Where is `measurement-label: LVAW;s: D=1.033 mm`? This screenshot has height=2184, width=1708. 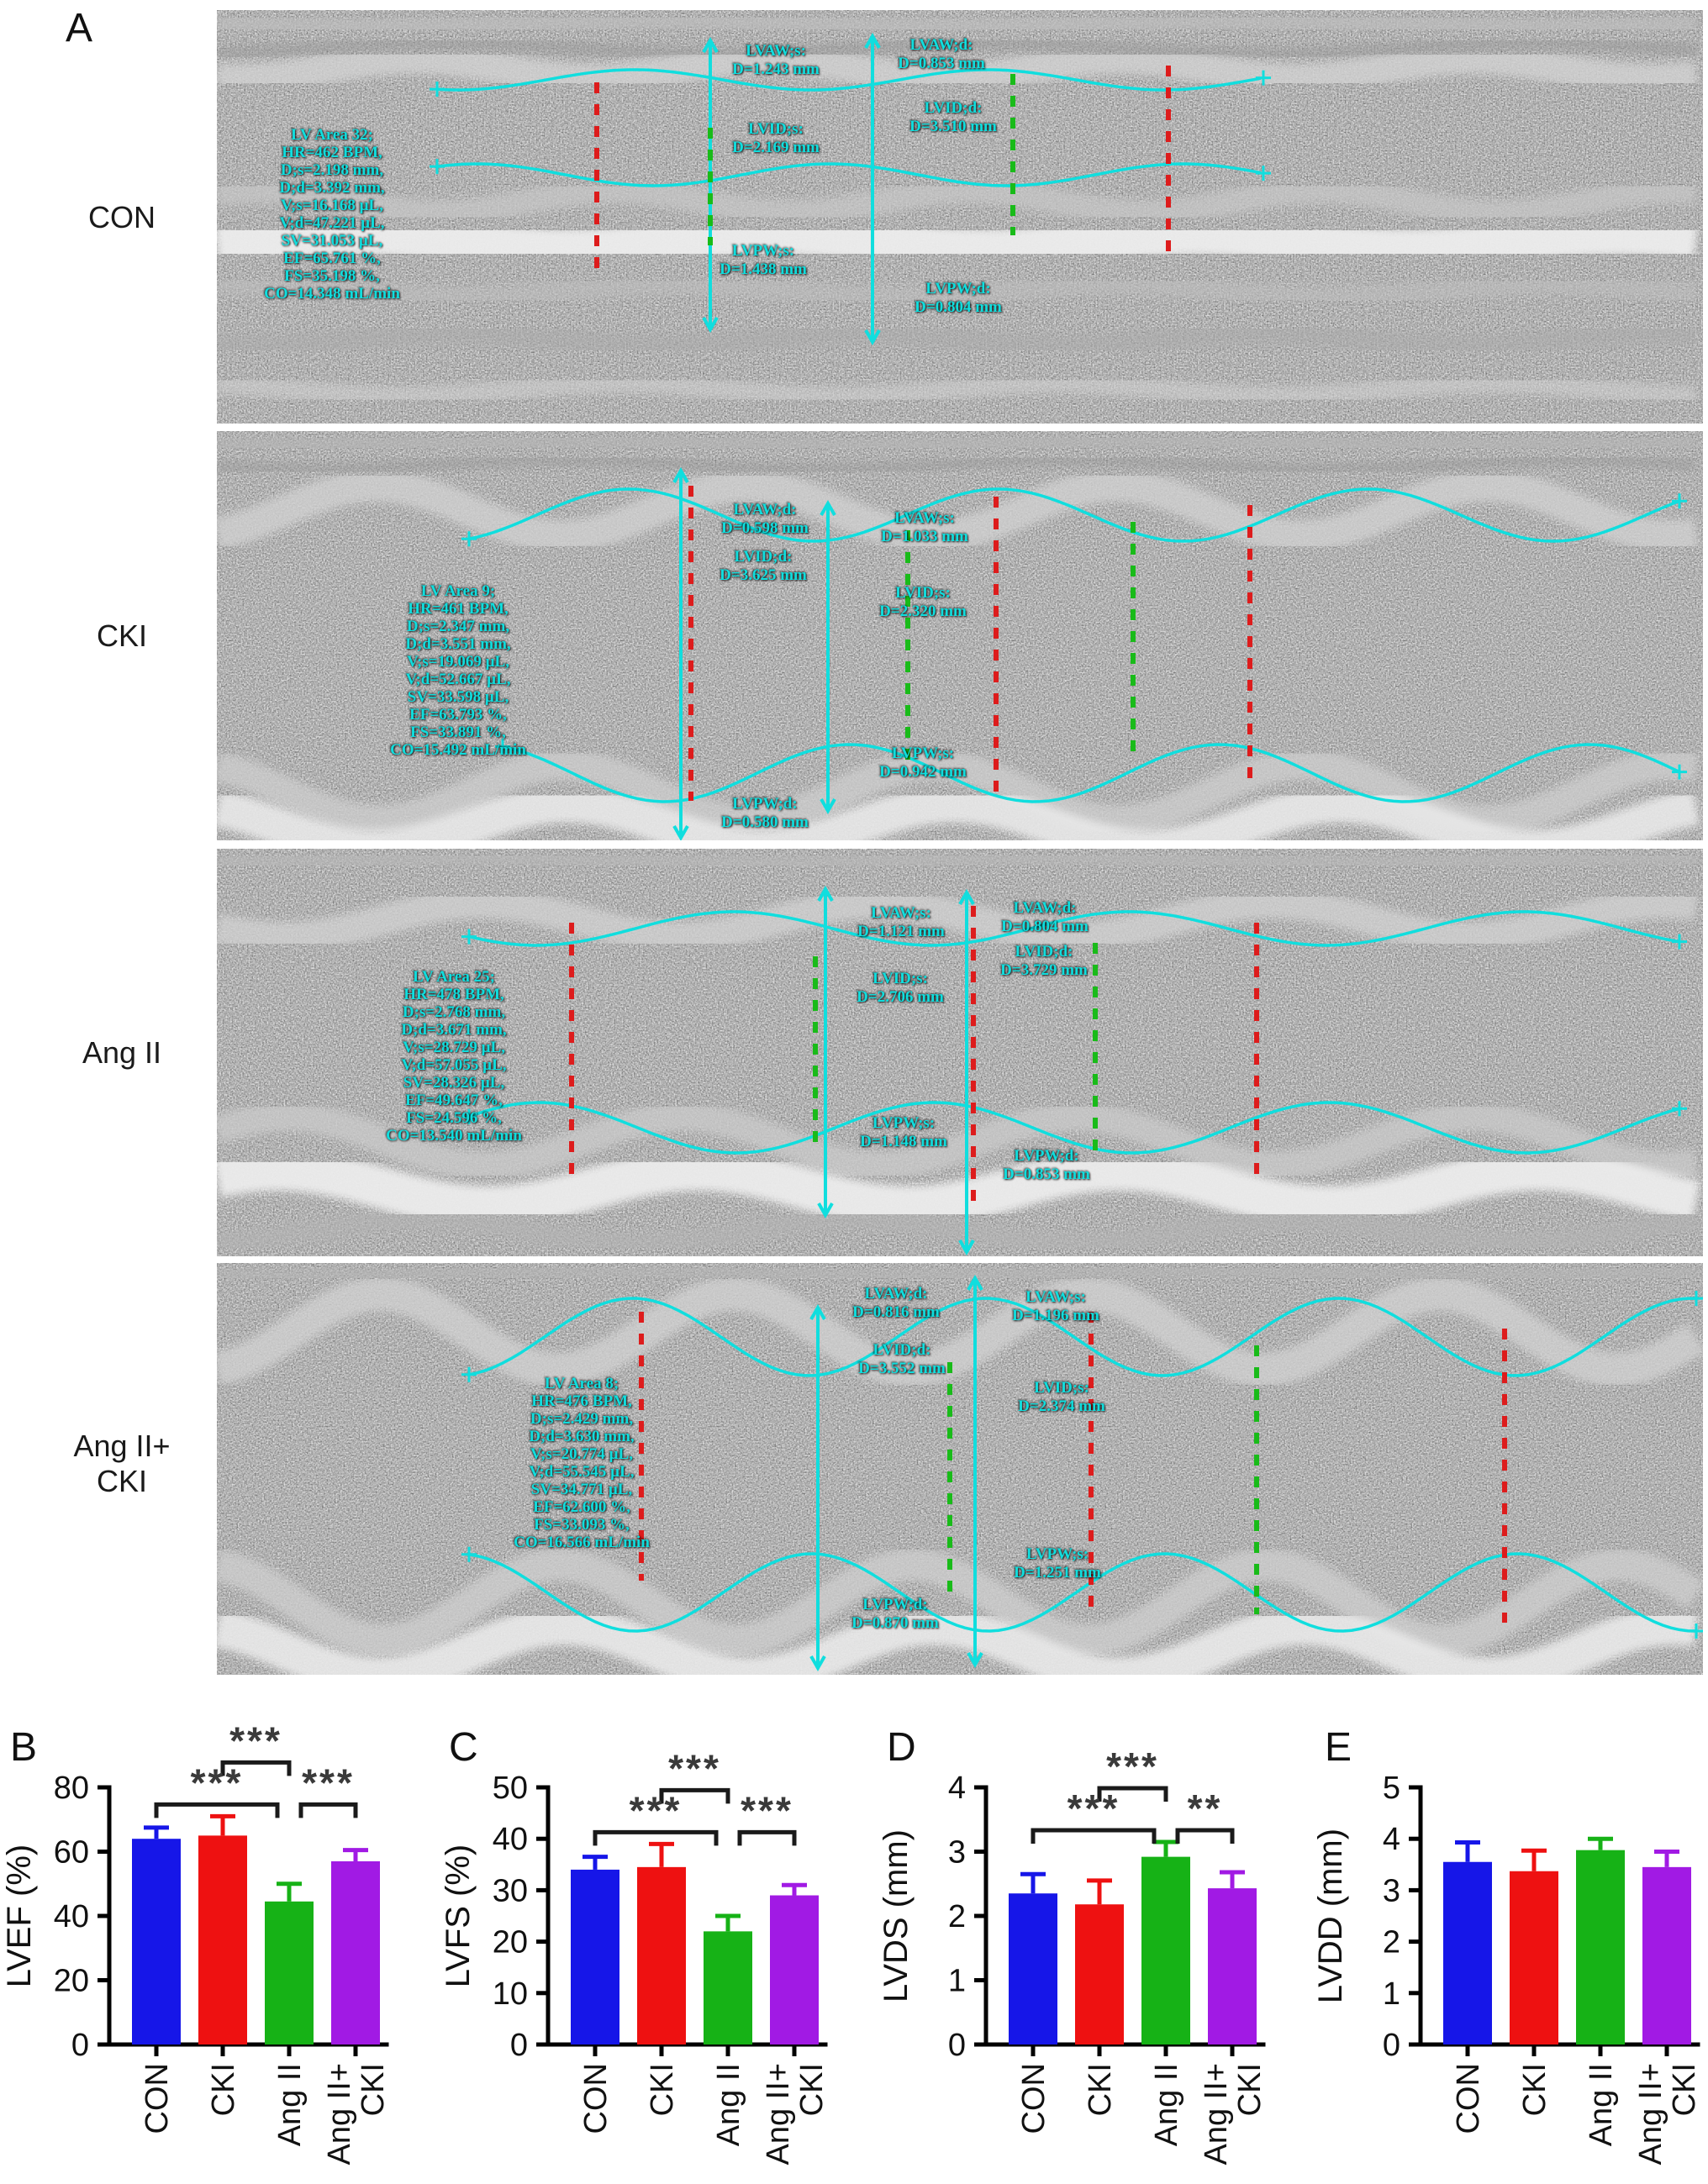 measurement-label: LVAW;s: D=1.033 mm is located at coordinates (924, 527).